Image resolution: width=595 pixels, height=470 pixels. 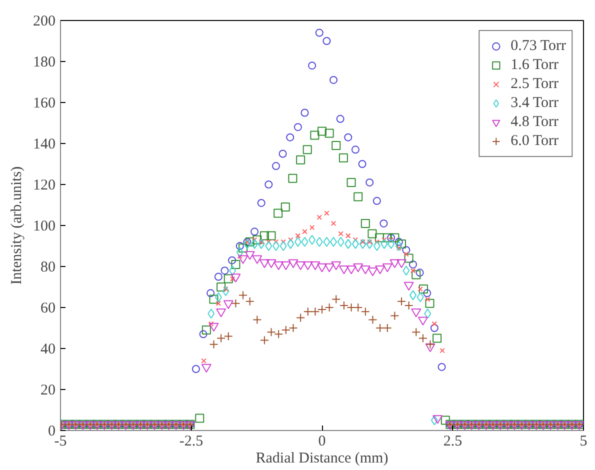 What do you see at coordinates (534, 84) in the screenshot?
I see `legend-label: 2.5 Torr` at bounding box center [534, 84].